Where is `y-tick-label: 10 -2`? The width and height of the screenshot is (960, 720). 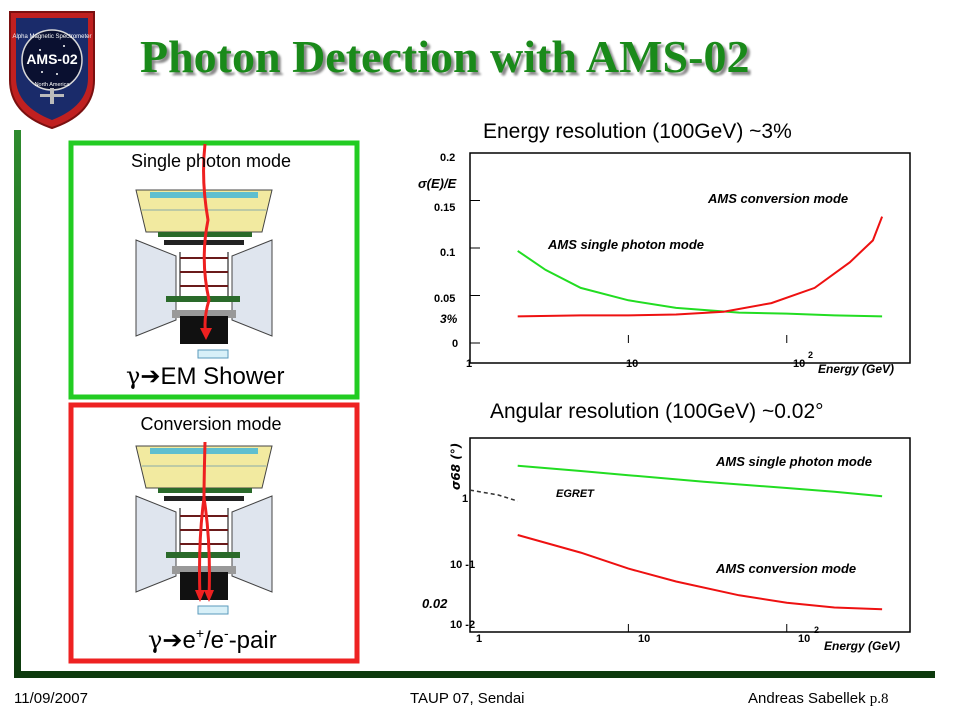
y-tick-label: 10 -2 is located at coordinates (462, 625).